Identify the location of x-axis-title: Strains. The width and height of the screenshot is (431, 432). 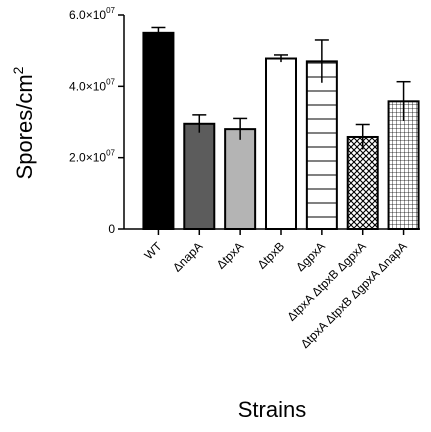
(272, 409).